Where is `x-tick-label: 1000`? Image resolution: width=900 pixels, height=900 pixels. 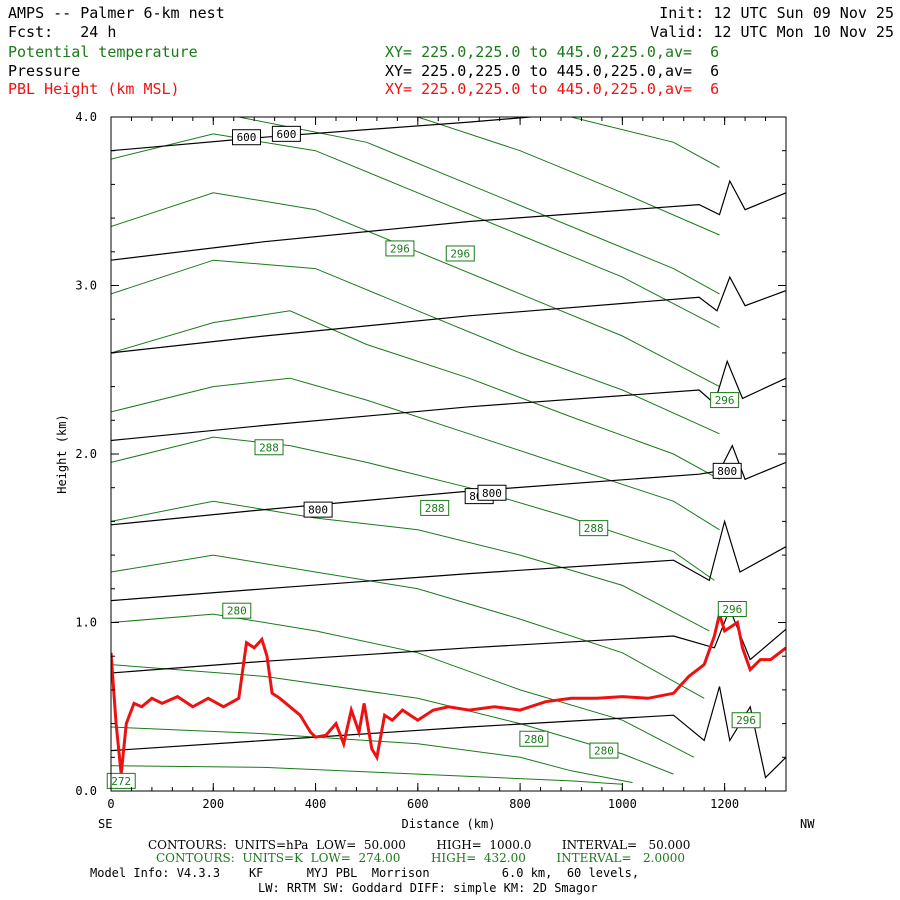
x-tick-label: 1000 is located at coordinates (622, 804).